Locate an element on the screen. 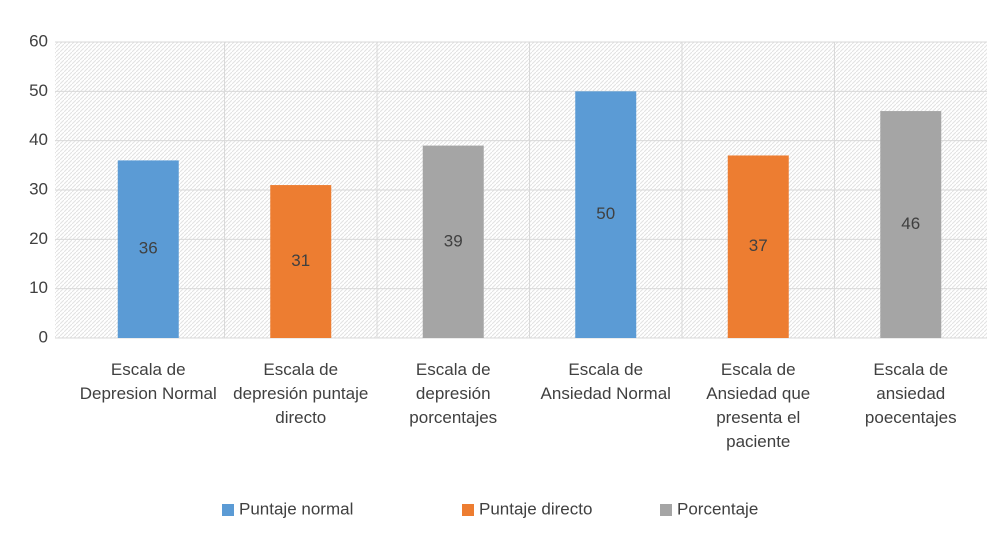  data-label: 50 is located at coordinates (605, 213).